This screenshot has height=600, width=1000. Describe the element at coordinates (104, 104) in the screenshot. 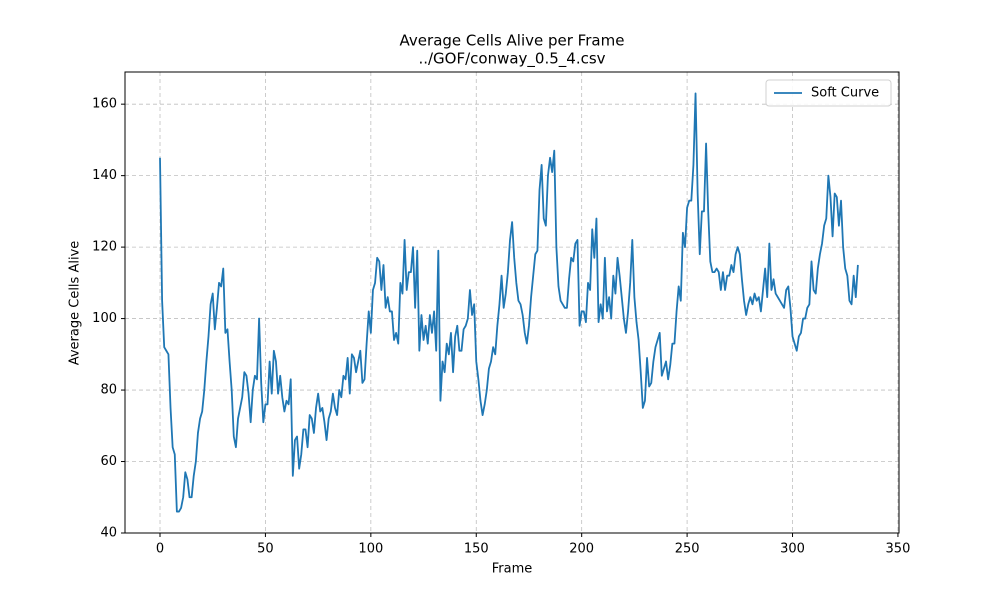

I see `y-tick-label: 160` at that location.